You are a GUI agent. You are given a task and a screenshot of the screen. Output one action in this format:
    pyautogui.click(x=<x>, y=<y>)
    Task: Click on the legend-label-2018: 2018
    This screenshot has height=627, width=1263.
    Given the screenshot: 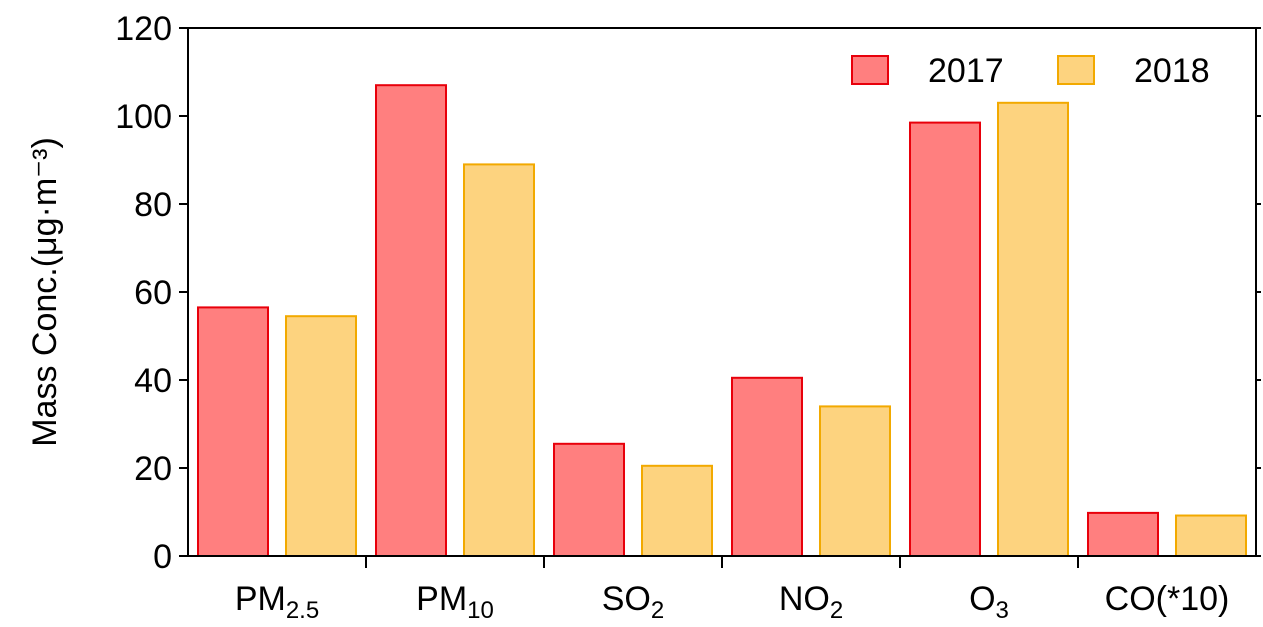 What is the action you would take?
    pyautogui.click(x=1172, y=71)
    